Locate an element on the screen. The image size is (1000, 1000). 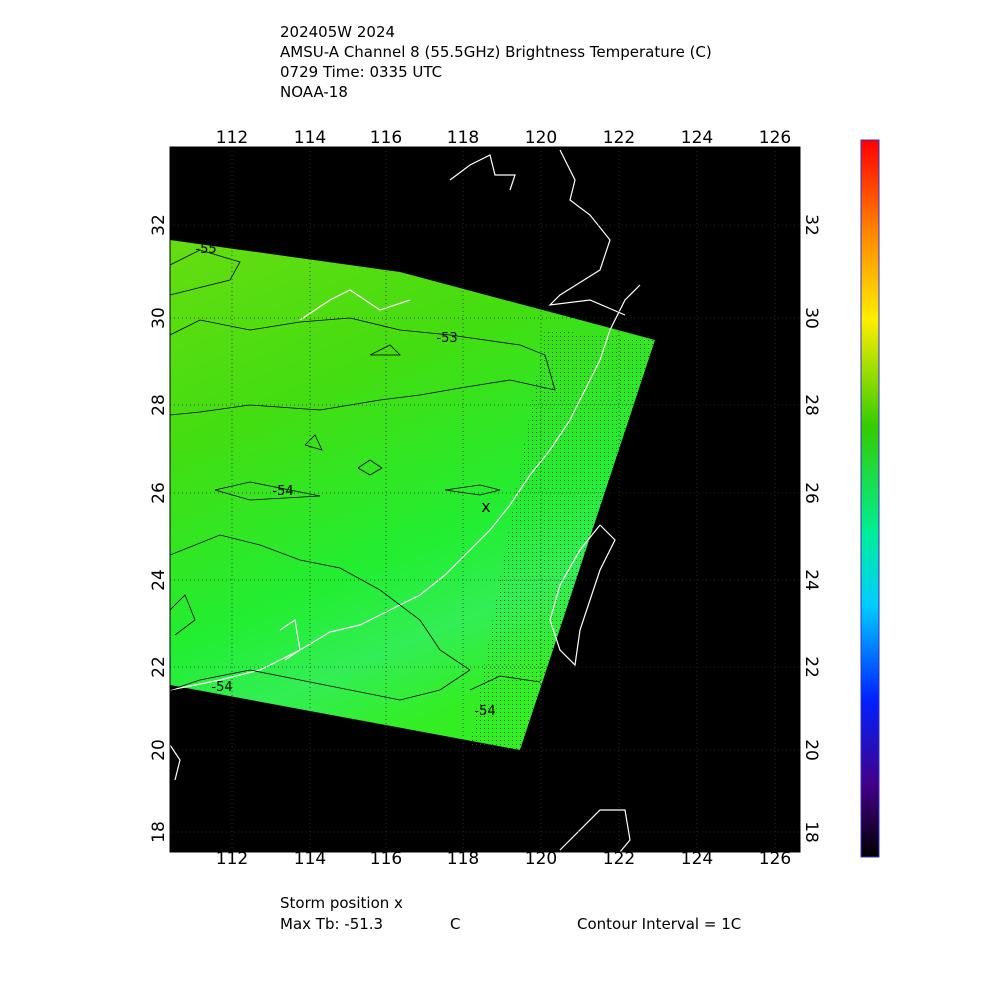
header-line: 202405W 2024 is located at coordinates (337, 32).